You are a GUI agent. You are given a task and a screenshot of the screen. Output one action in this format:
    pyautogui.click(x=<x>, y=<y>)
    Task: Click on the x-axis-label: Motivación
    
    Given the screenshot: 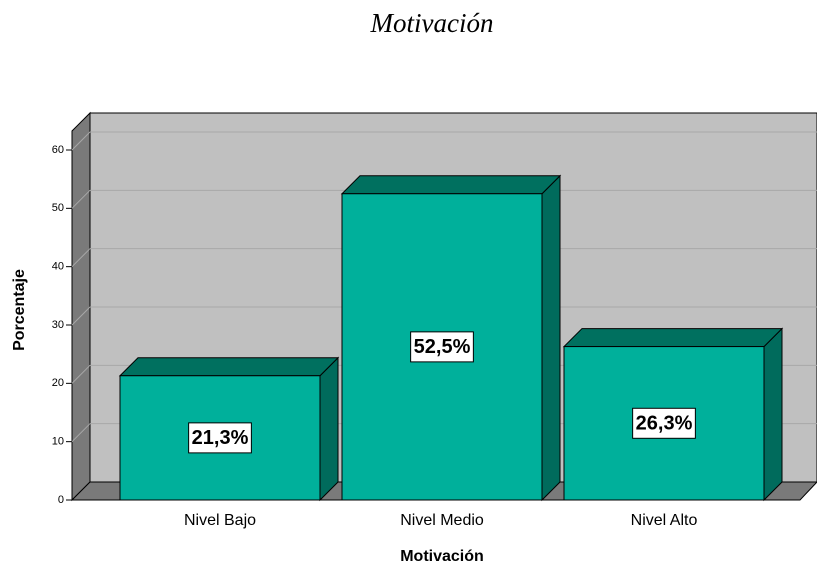 What is the action you would take?
    pyautogui.click(x=442, y=556)
    